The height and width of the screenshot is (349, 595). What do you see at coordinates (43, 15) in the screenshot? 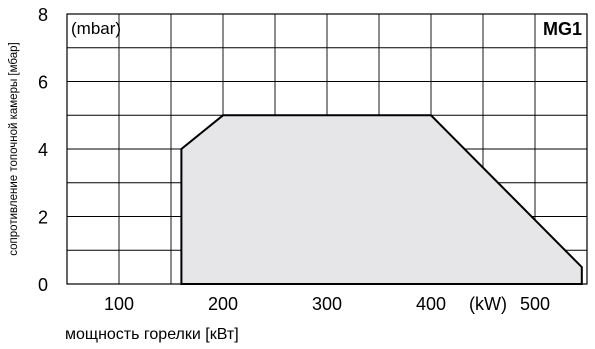
I see `y-tick-label: 8` at bounding box center [43, 15].